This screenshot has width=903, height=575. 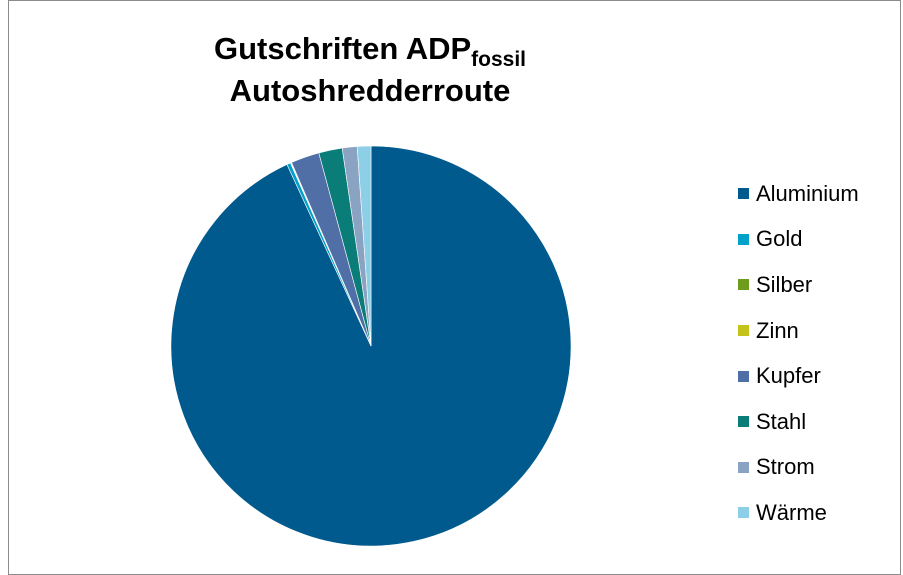 I want to click on legend-label: Aluminium, so click(x=807, y=193).